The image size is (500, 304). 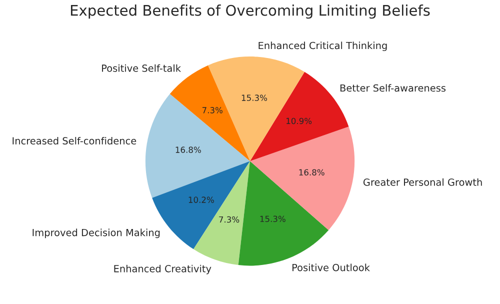 What do you see at coordinates (74, 140) in the screenshot?
I see `slice-label: Increased Self-confidence` at bounding box center [74, 140].